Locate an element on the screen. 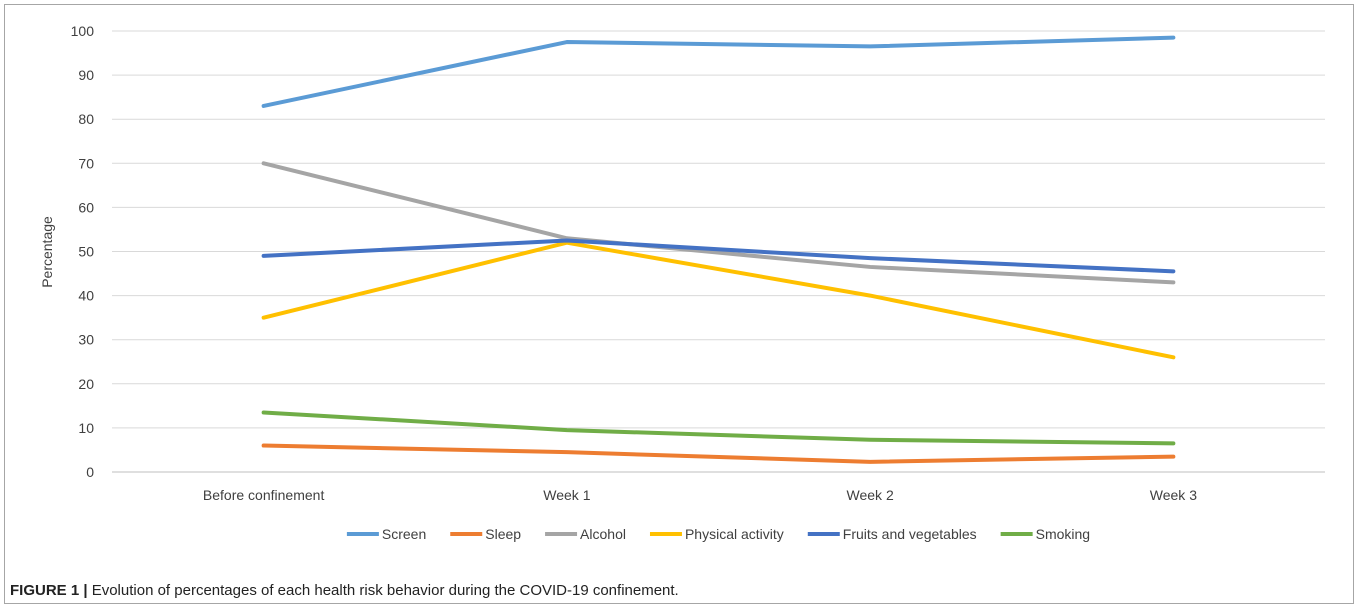 The height and width of the screenshot is (610, 1360). legend-label-screen: Screen is located at coordinates (404, 534).